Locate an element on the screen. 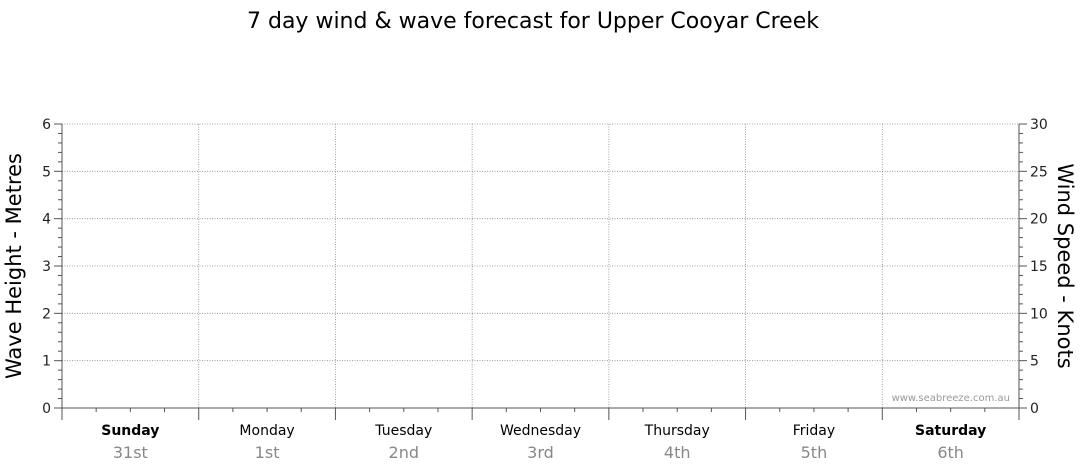 The height and width of the screenshot is (475, 1080). day-name-label: Wednesday is located at coordinates (540, 431).